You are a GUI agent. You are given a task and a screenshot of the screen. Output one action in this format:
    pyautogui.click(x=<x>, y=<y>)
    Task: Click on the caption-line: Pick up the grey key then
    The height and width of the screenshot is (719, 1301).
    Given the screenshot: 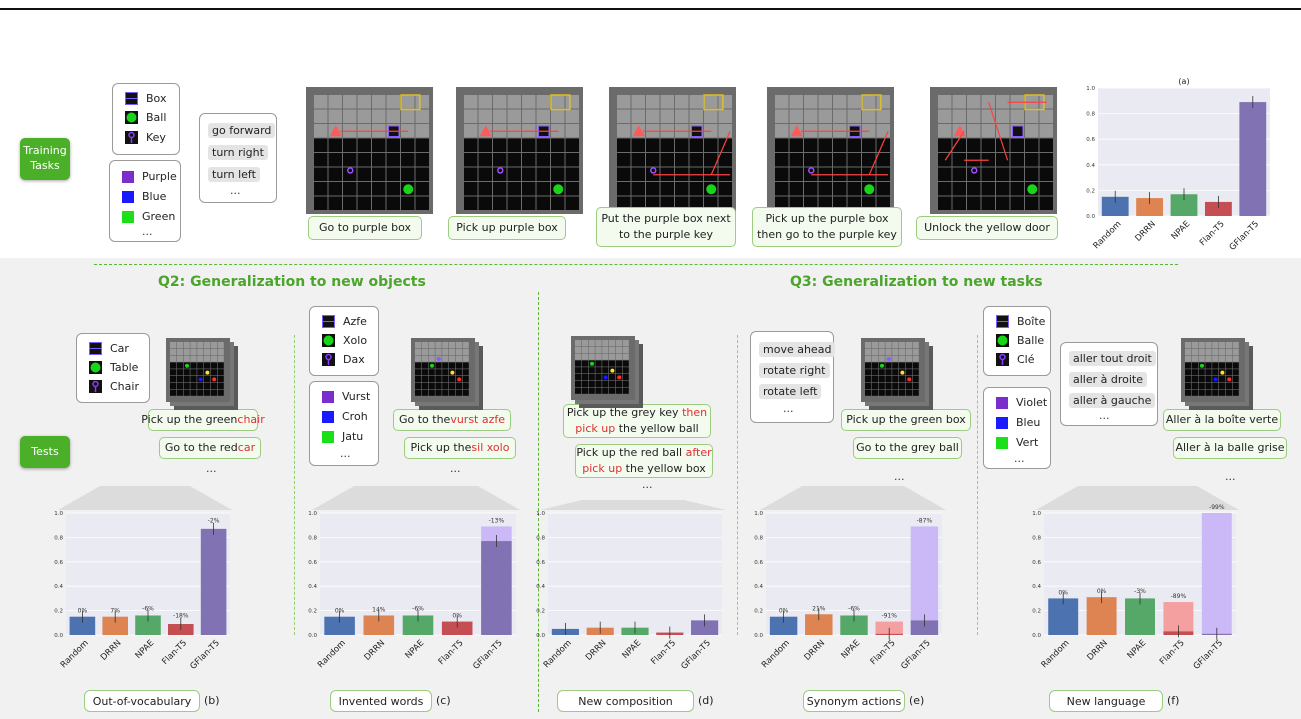 What is the action you would take?
    pyautogui.click(x=637, y=413)
    